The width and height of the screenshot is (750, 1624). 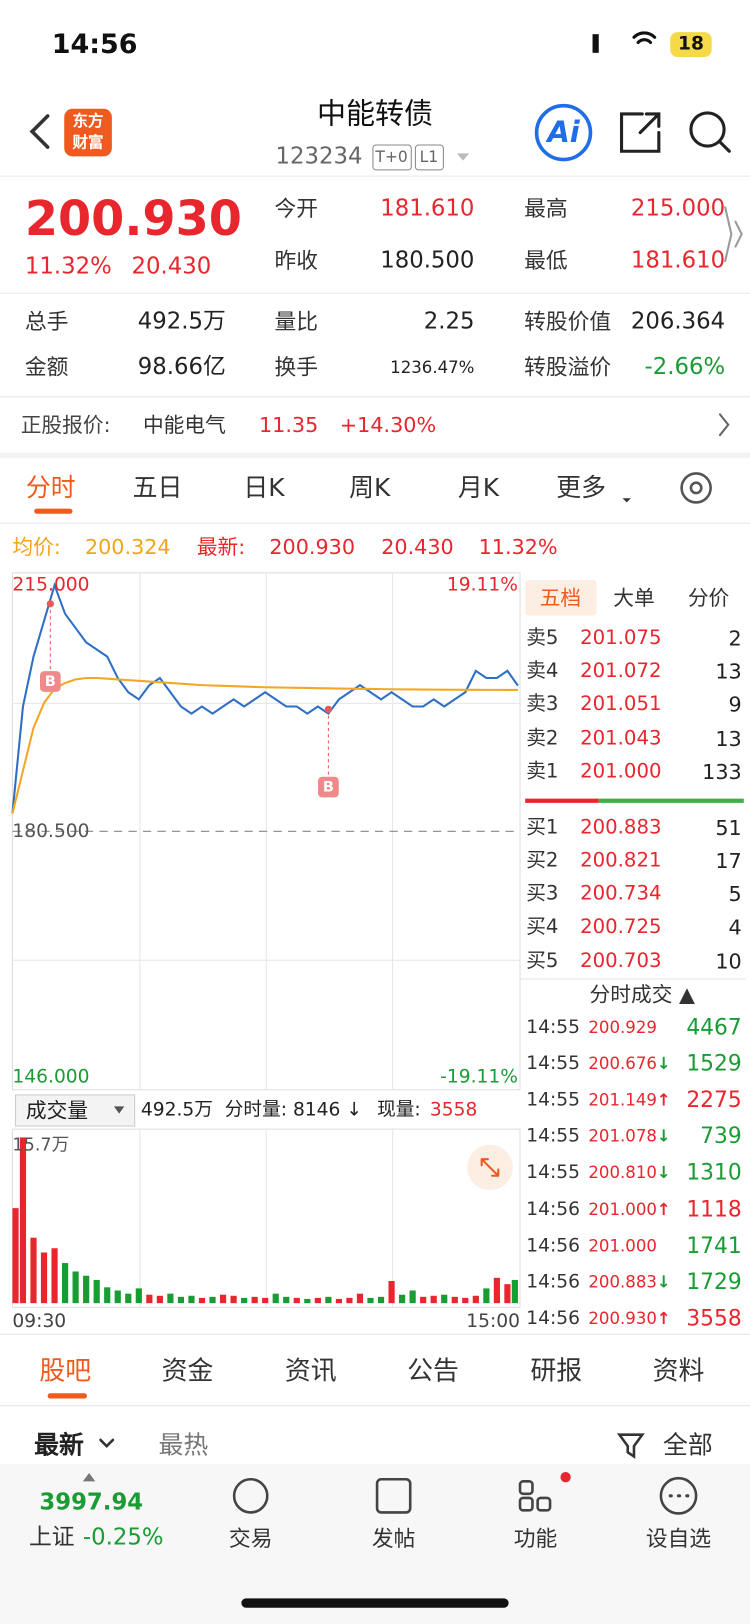 I want to click on trade-price: 201.000, so click(x=622, y=1245).